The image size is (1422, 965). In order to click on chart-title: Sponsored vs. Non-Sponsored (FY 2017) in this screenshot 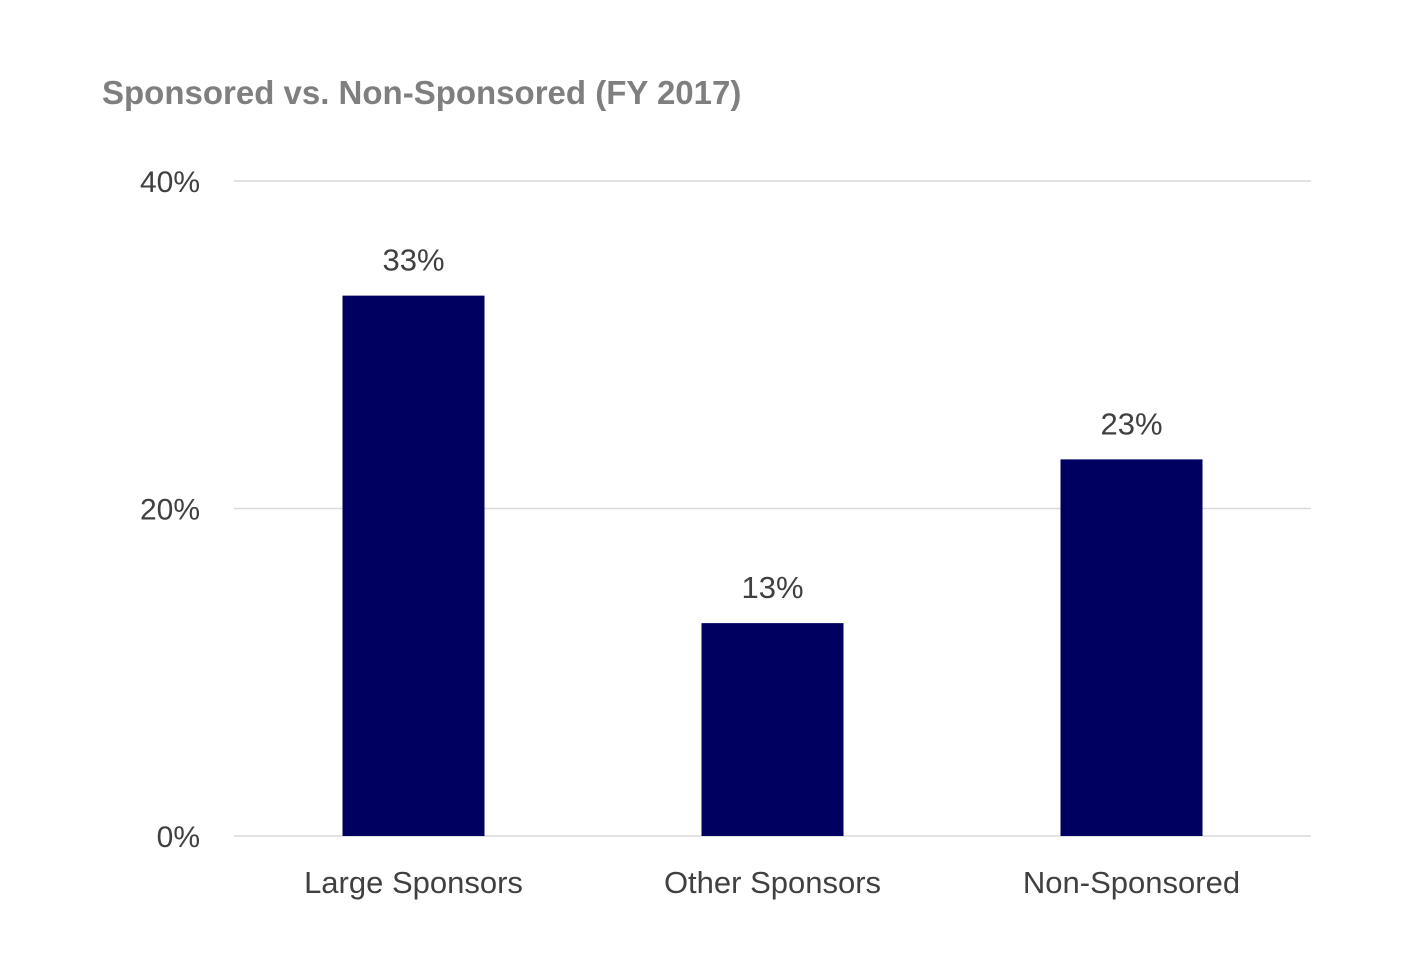, I will do `click(421, 92)`.